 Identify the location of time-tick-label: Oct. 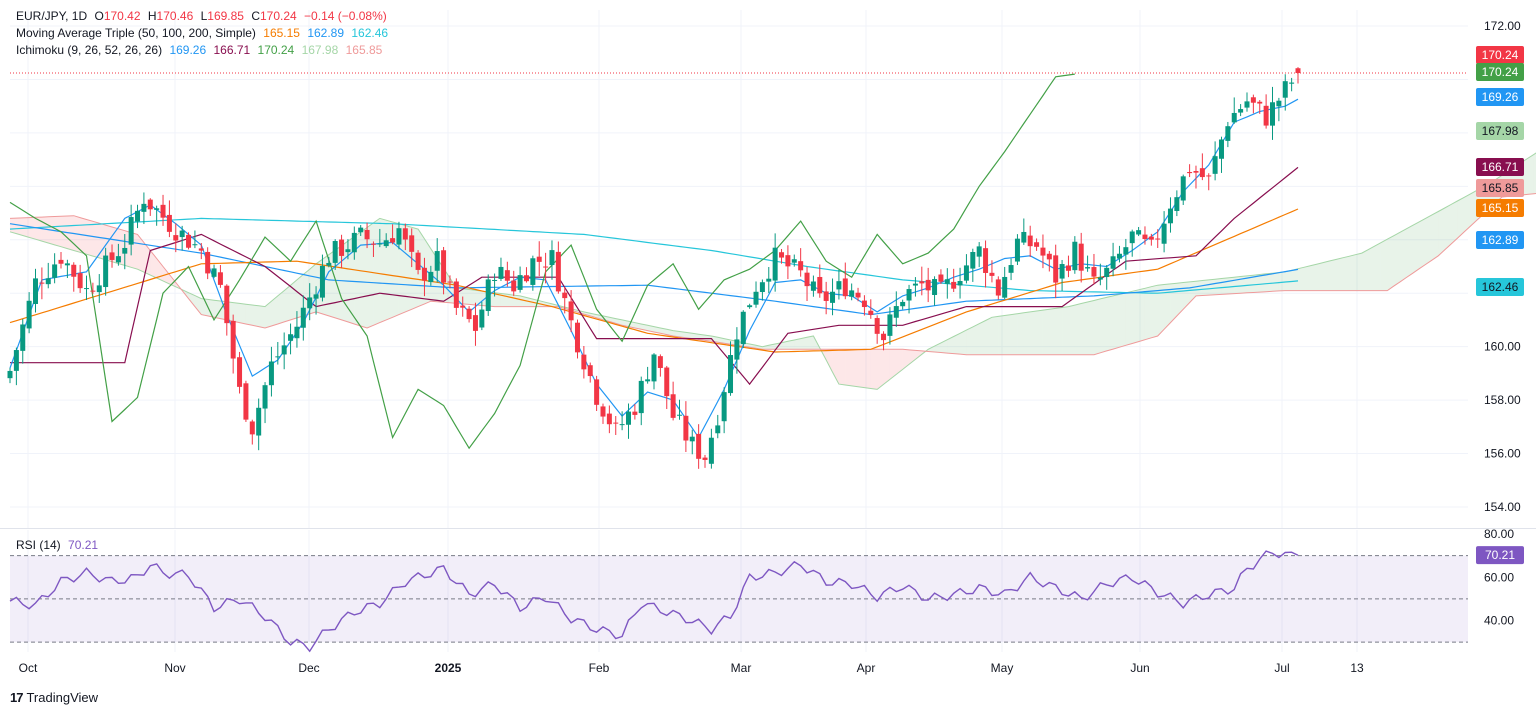
(28, 668).